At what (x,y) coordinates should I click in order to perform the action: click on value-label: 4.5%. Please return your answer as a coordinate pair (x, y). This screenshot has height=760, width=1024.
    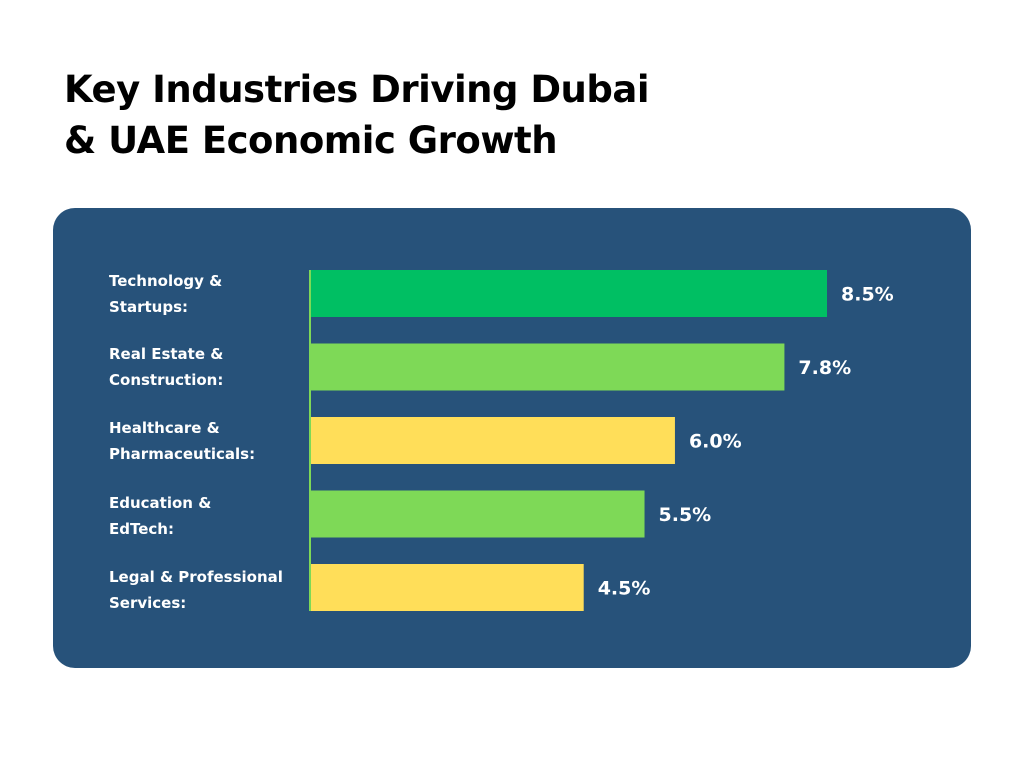
    Looking at the image, I should click on (624, 589).